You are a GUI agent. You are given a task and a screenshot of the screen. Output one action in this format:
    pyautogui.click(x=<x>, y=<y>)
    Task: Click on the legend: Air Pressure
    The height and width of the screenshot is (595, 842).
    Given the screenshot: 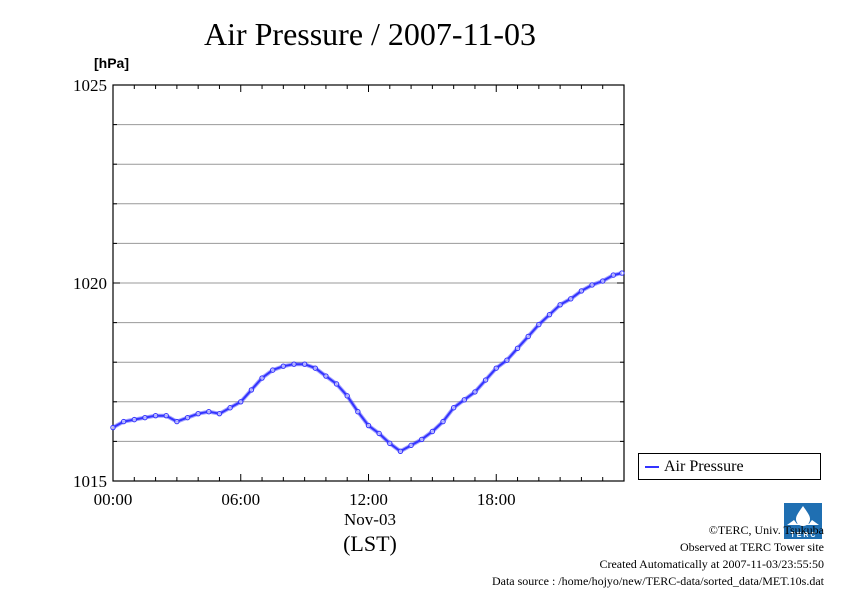 What is the action you would take?
    pyautogui.click(x=729, y=466)
    